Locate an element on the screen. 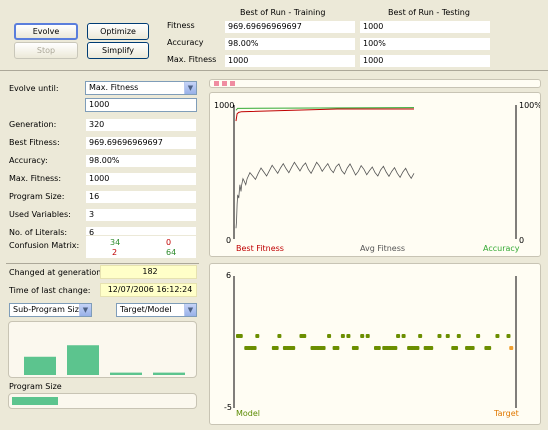 The image size is (548, 430). legend-avg-fitness: Avg Fitness is located at coordinates (382, 248).